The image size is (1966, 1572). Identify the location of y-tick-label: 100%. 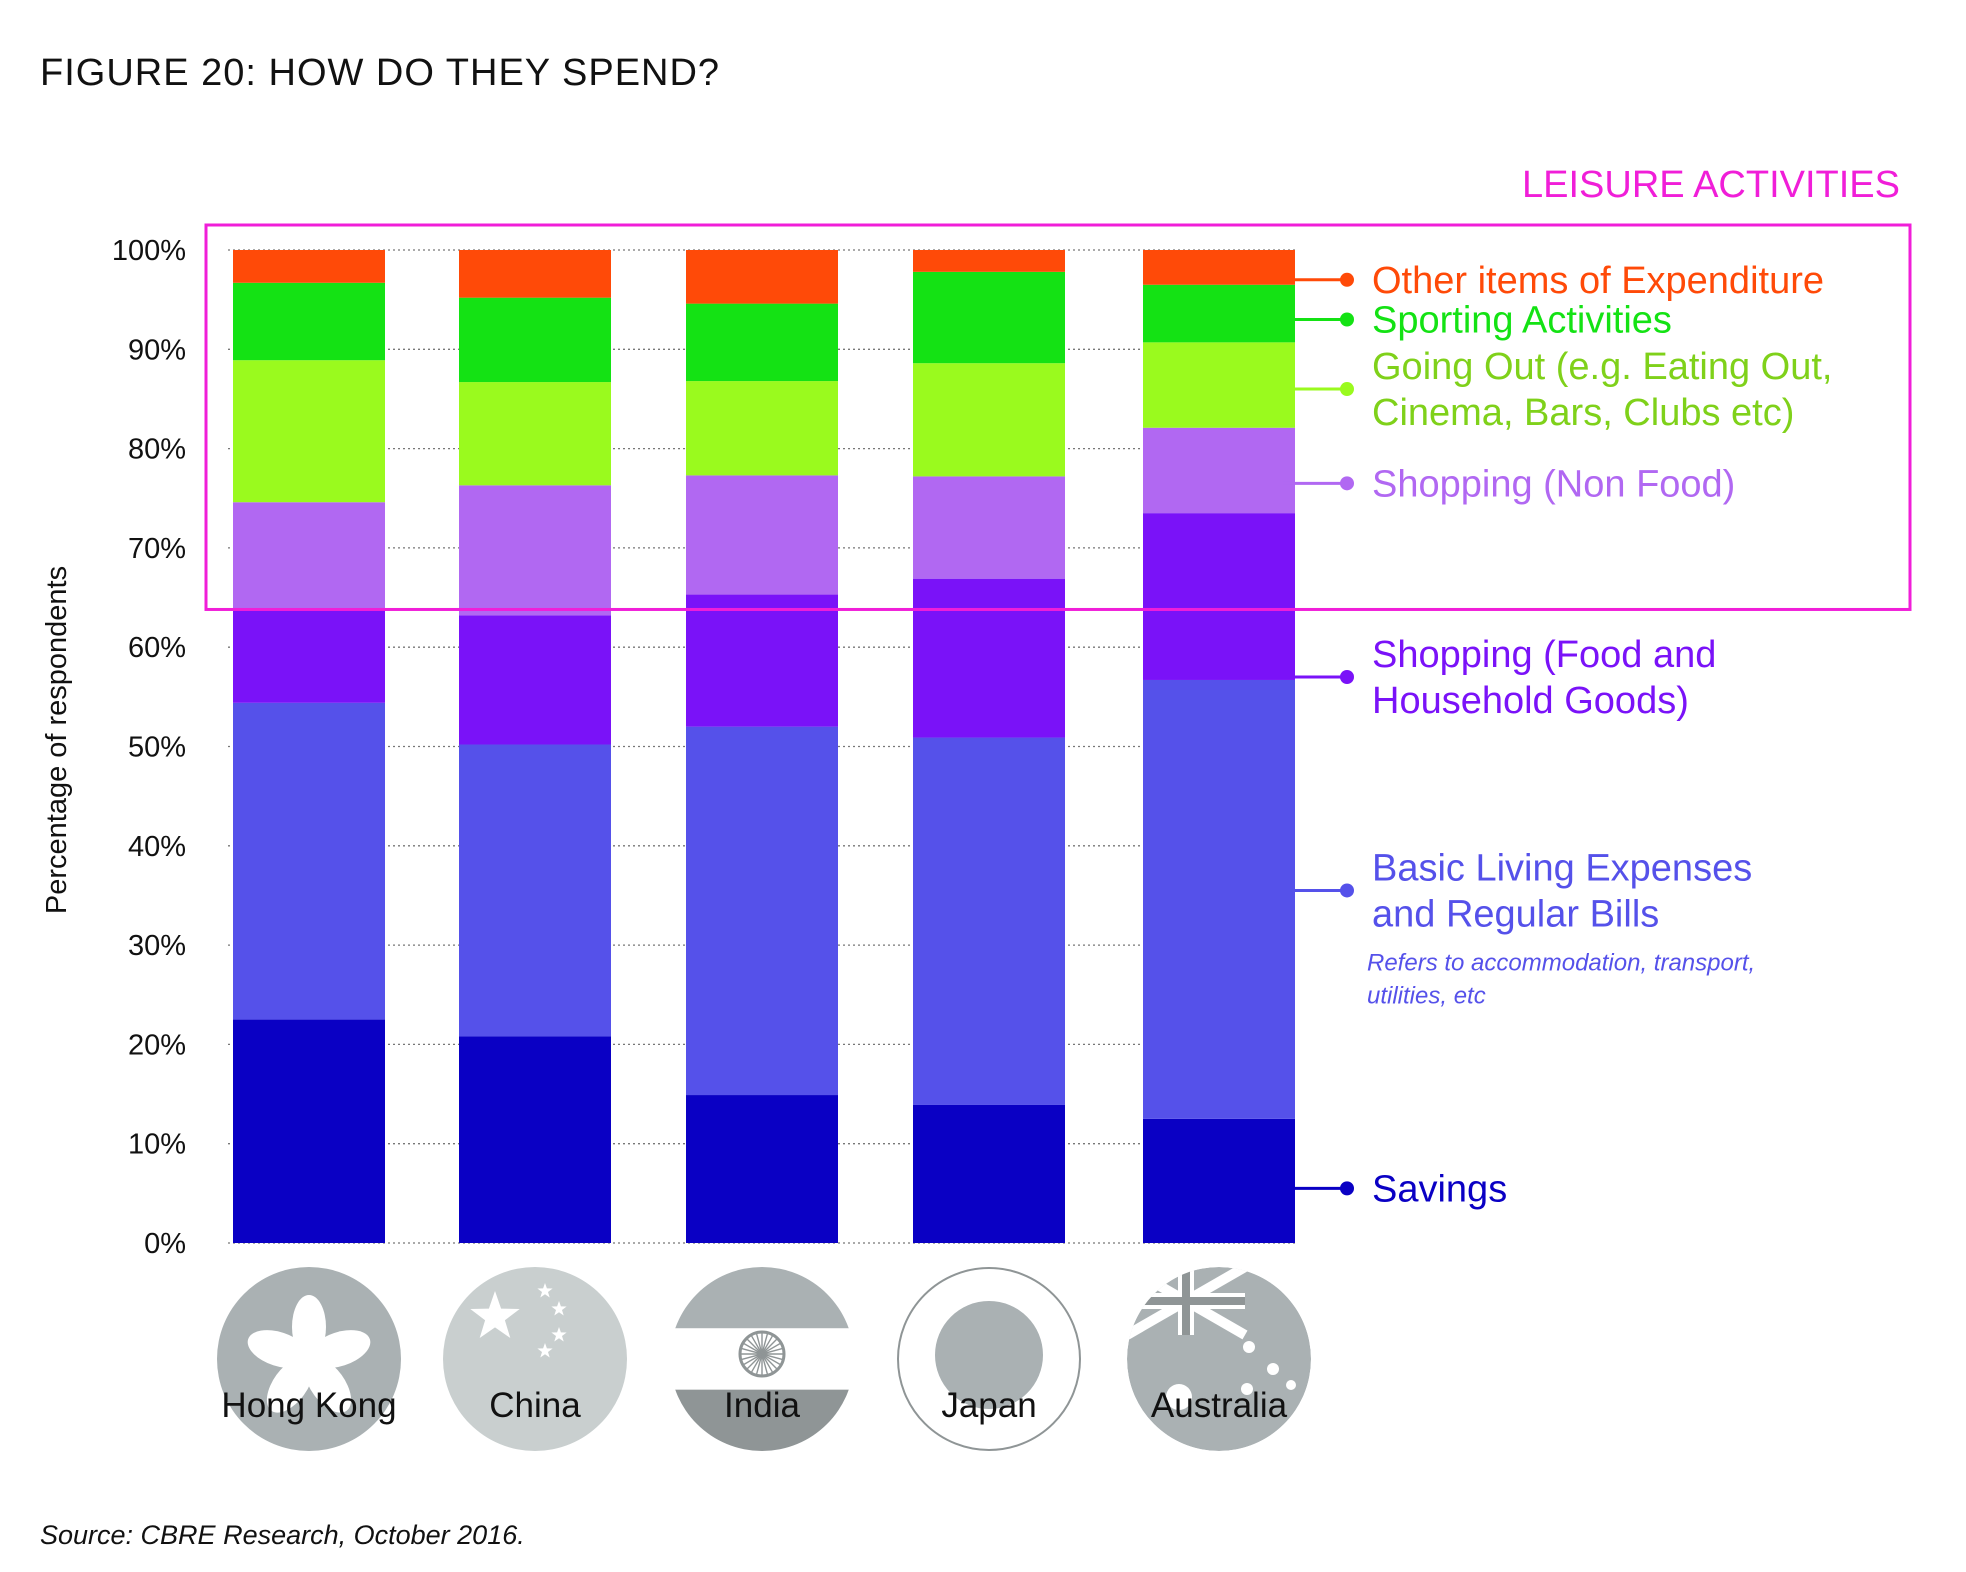
(149, 251).